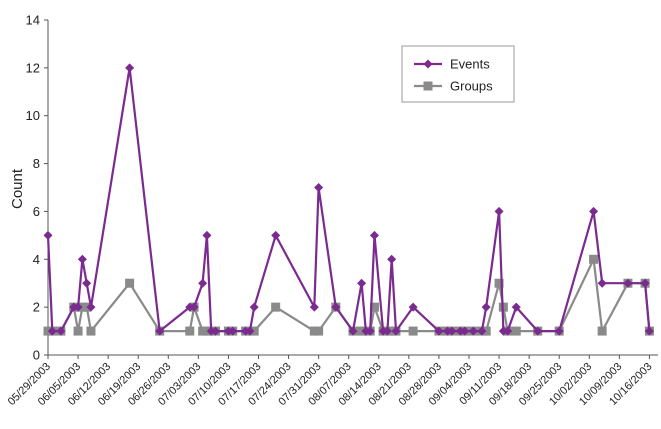 The width and height of the screenshot is (661, 429). Describe the element at coordinates (470, 64) in the screenshot. I see `legend-label-events: Events` at that location.